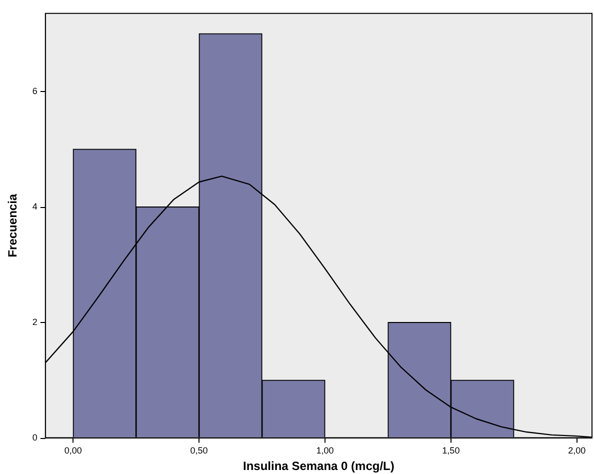  What do you see at coordinates (318, 466) in the screenshot?
I see `x-axis-title: Insulina Semana 0 (mcg/L)` at bounding box center [318, 466].